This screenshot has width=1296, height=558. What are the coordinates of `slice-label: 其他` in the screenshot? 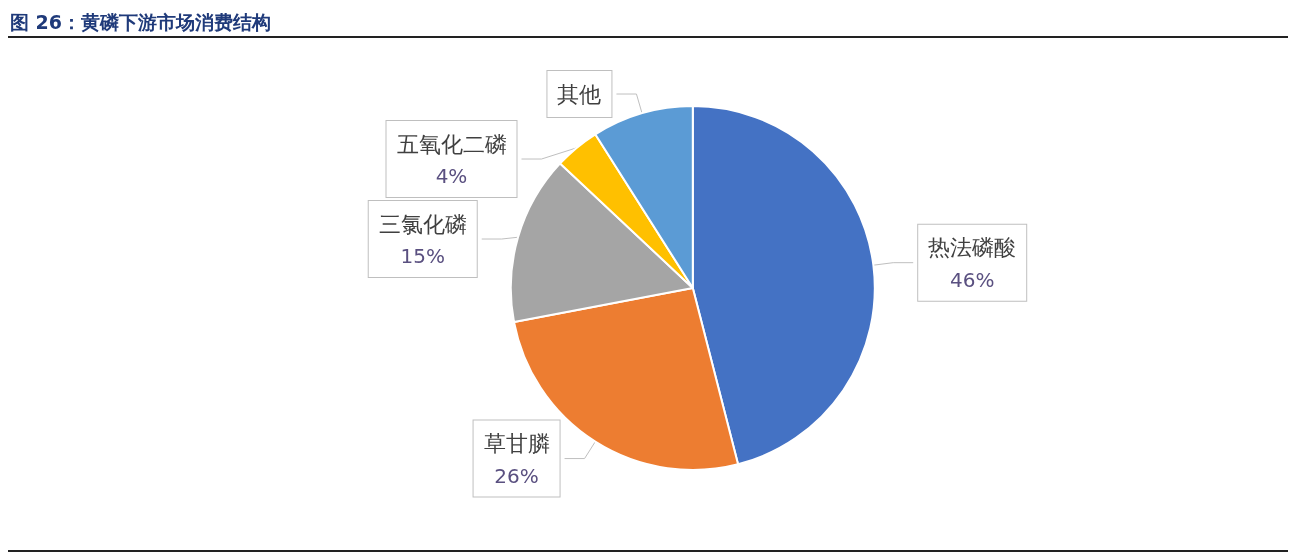 It's located at (579, 94).